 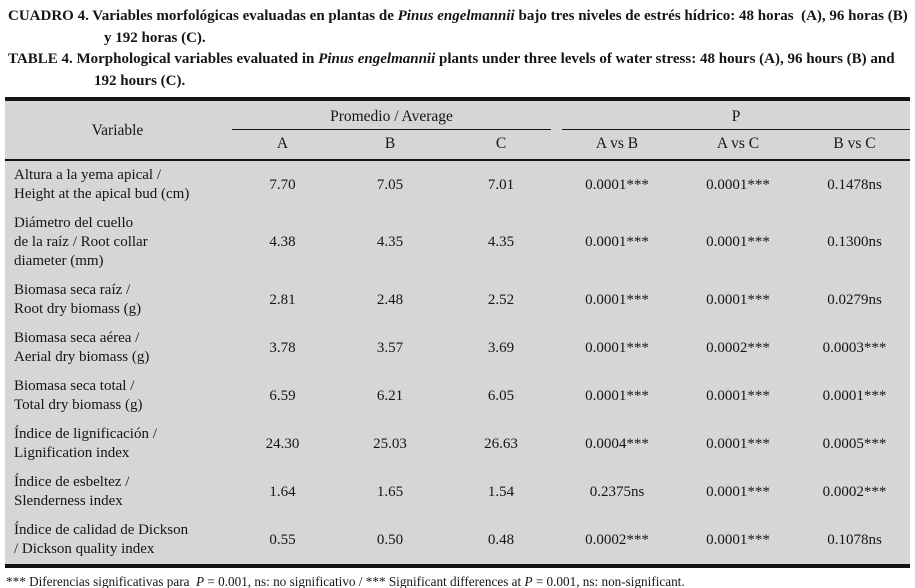 I want to click on cell-mean-a: 0.55, so click(x=282, y=539).